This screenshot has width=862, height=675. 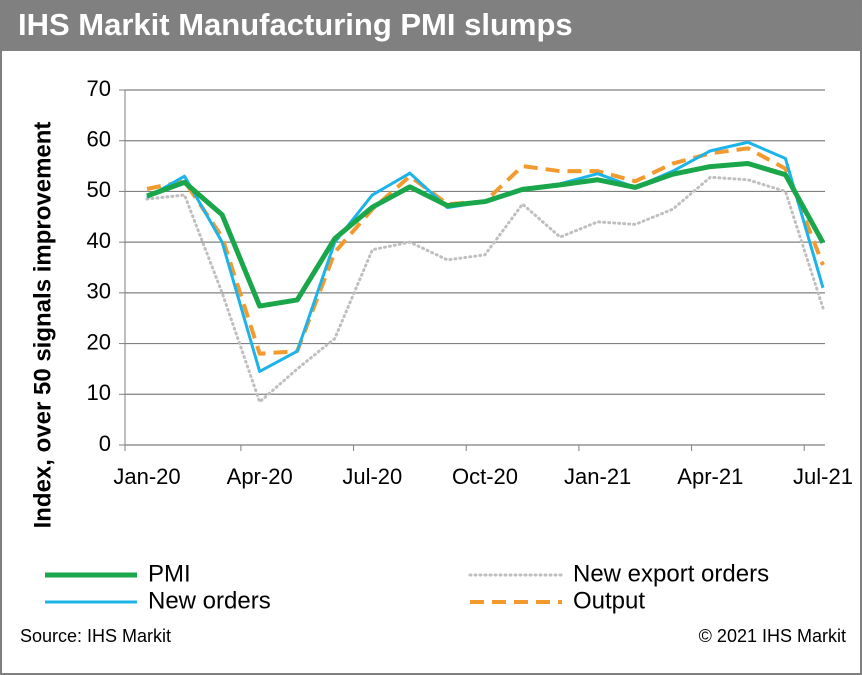 What do you see at coordinates (372, 476) in the screenshot?
I see `x-tick-label: Jul-20` at bounding box center [372, 476].